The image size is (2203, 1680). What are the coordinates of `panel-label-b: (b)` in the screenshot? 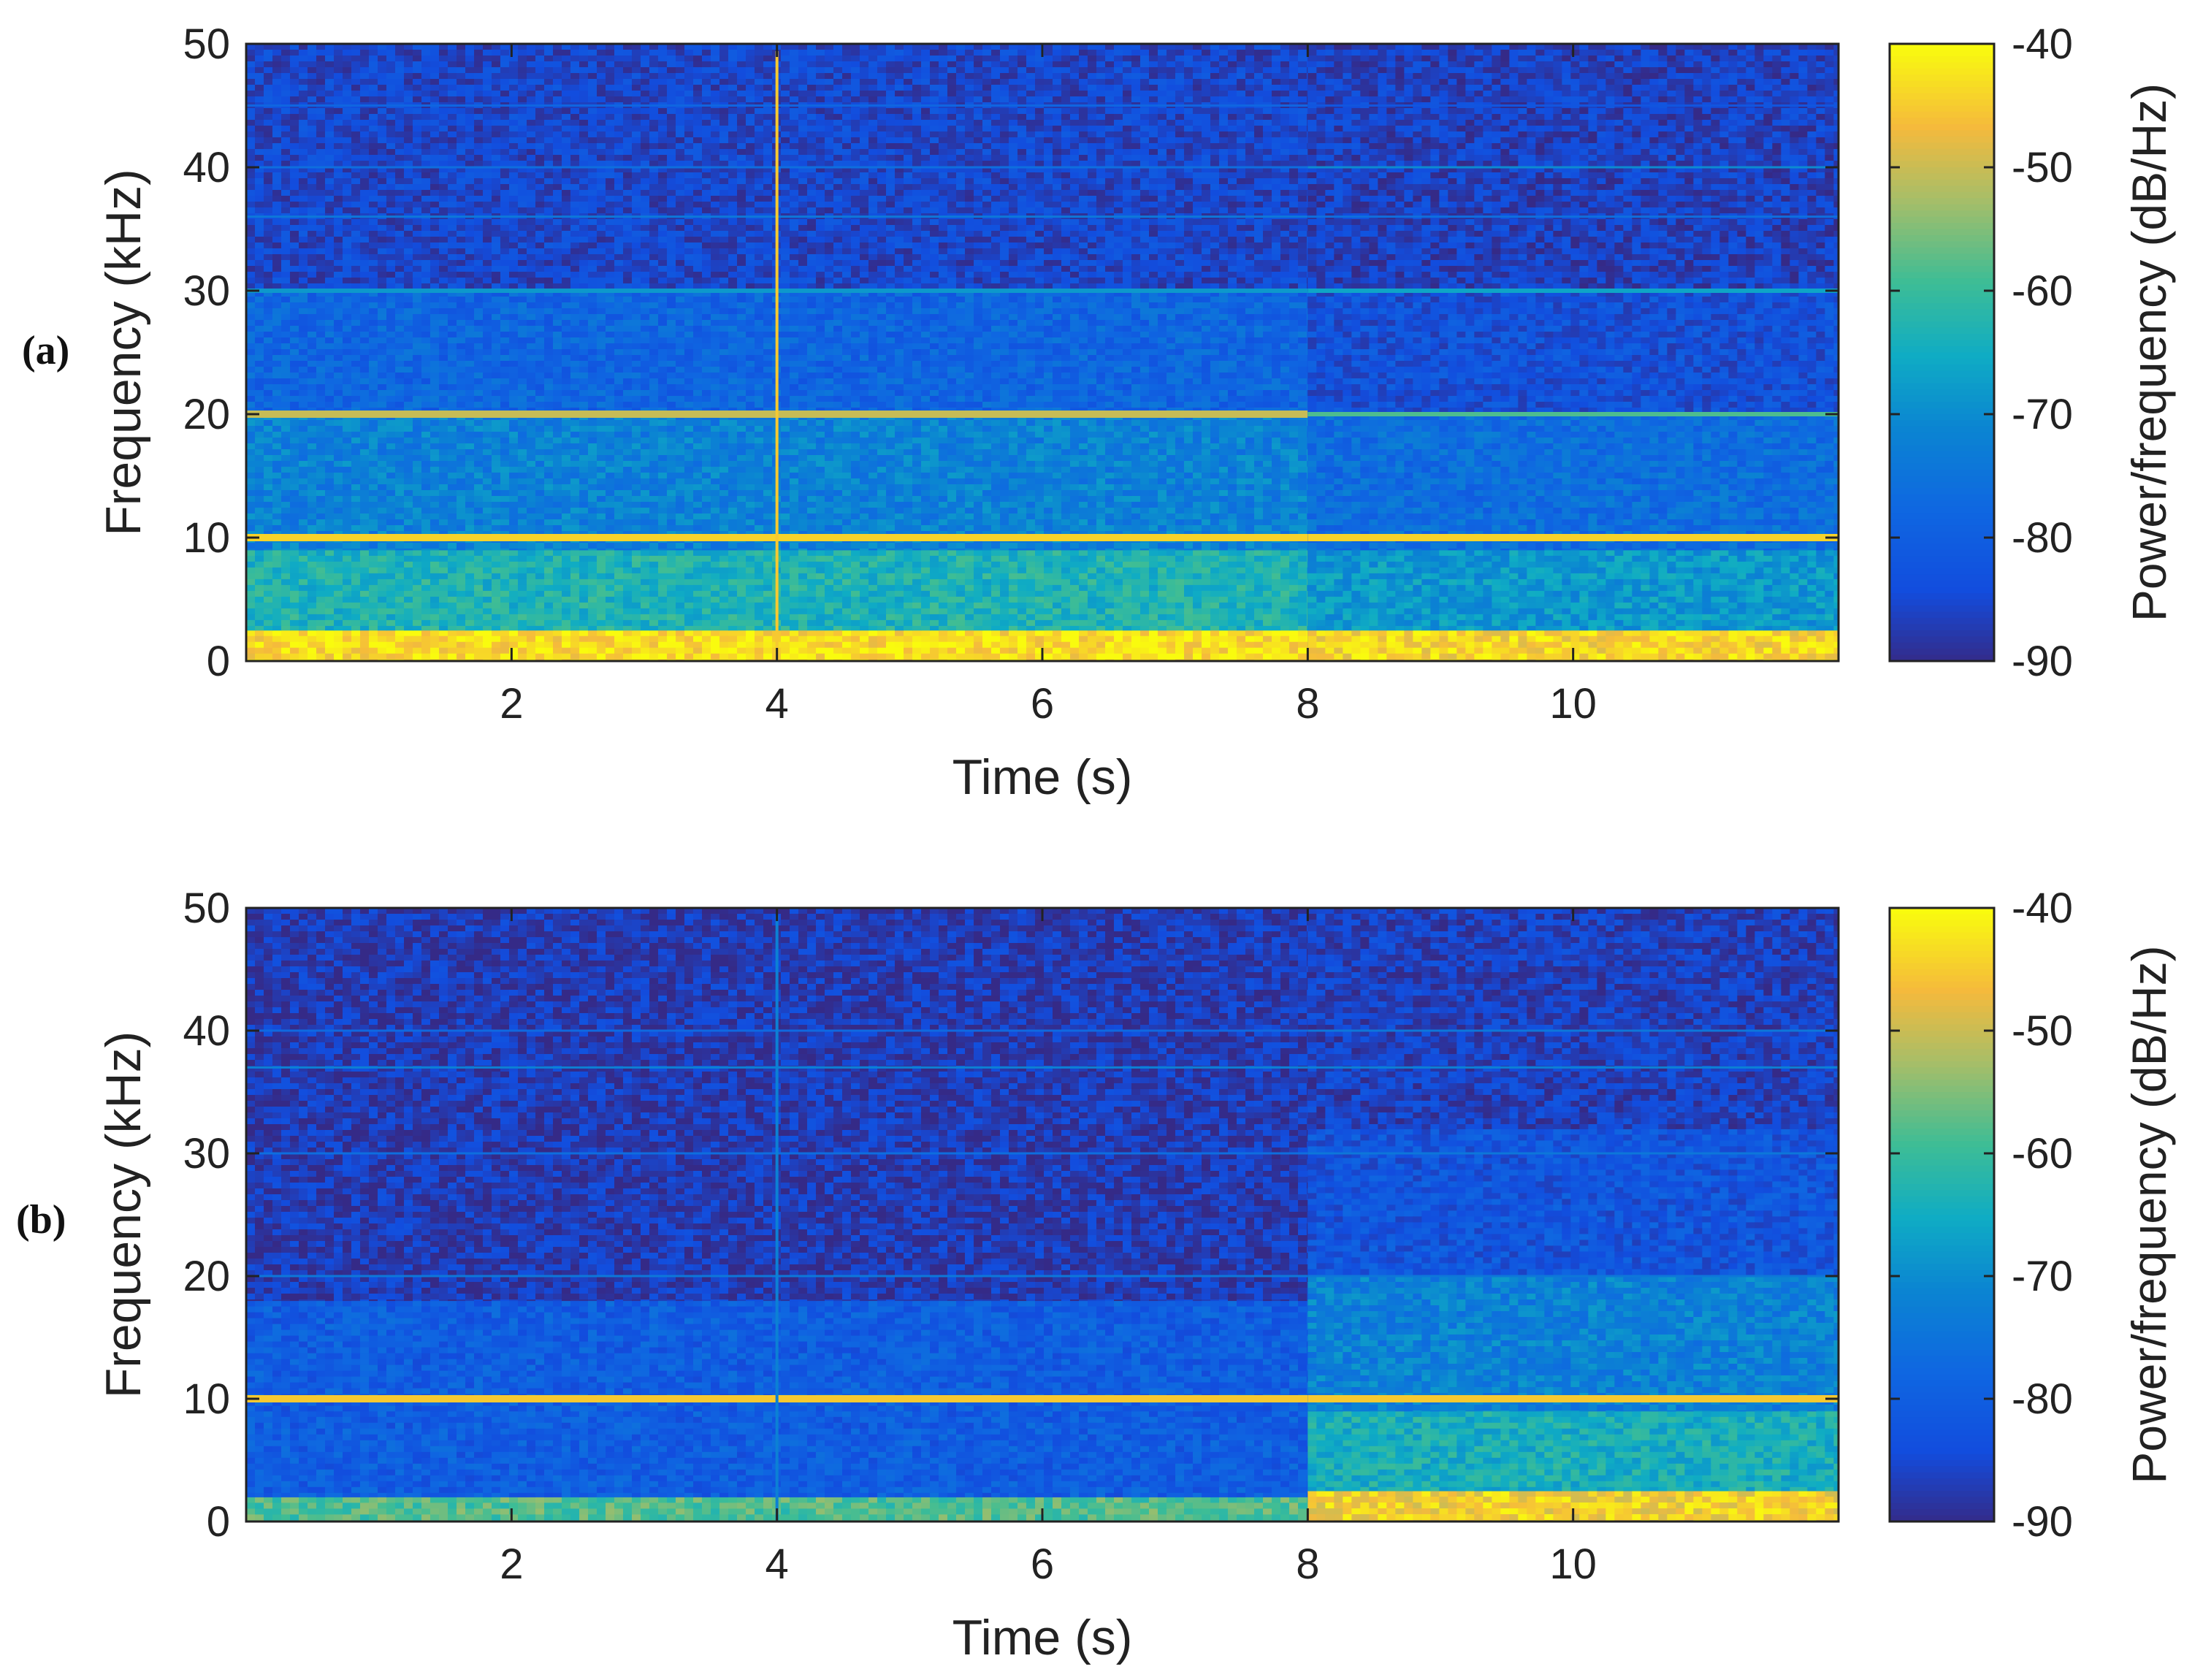 It's located at (41, 1219).